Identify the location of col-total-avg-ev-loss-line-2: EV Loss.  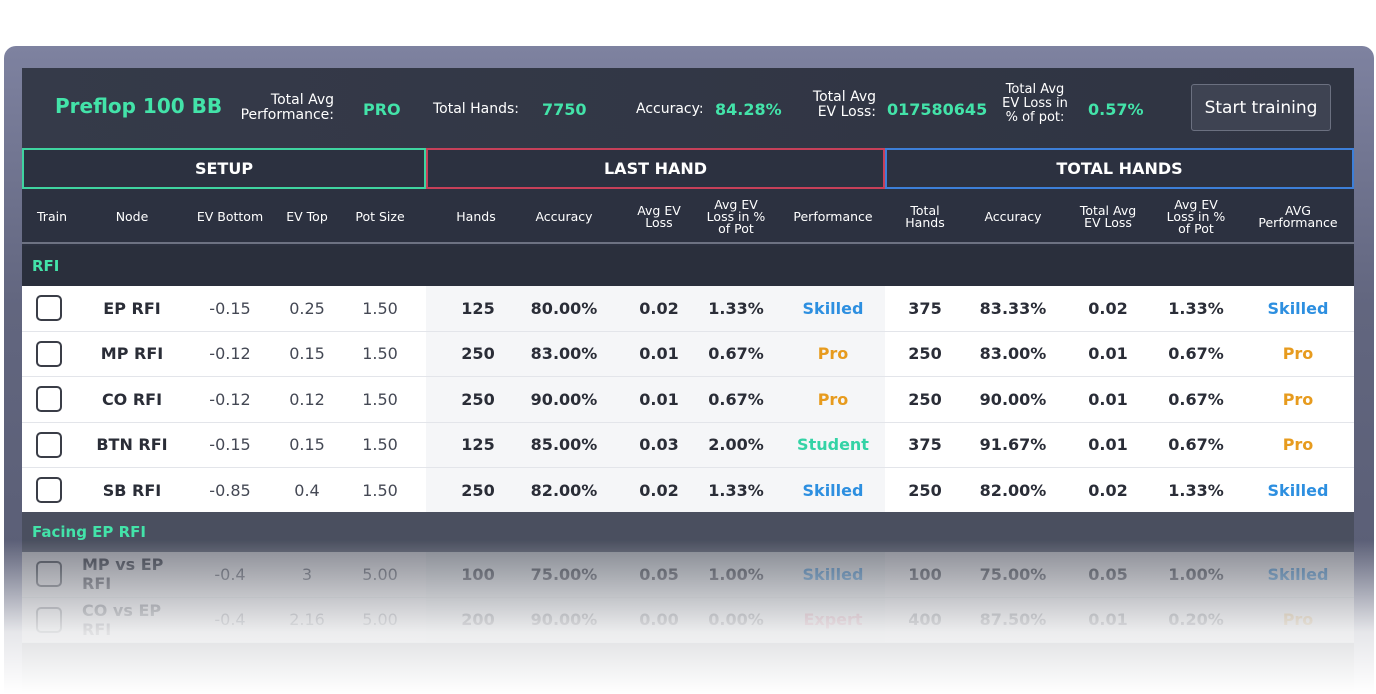
(1108, 222).